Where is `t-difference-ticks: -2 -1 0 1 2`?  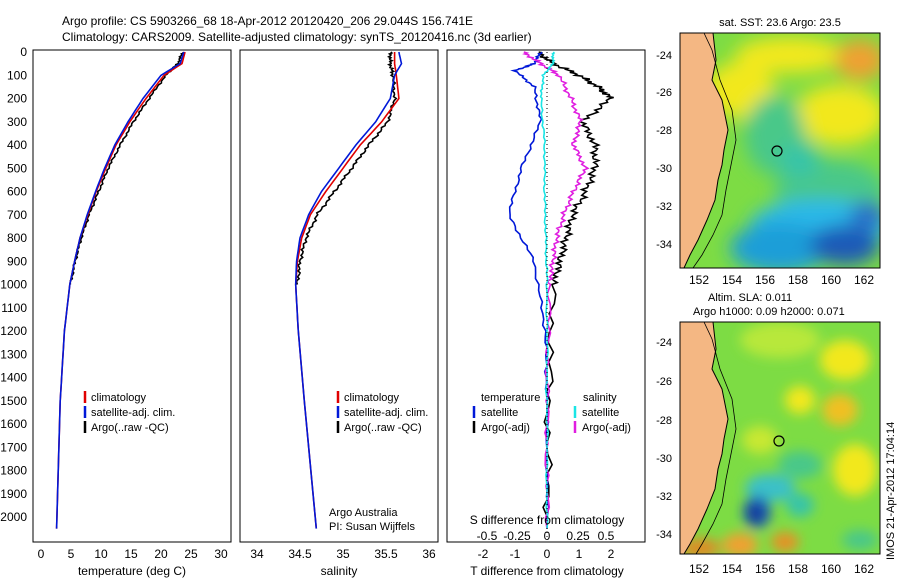
t-difference-ticks: -2 -1 0 1 2 is located at coordinates (546, 554).